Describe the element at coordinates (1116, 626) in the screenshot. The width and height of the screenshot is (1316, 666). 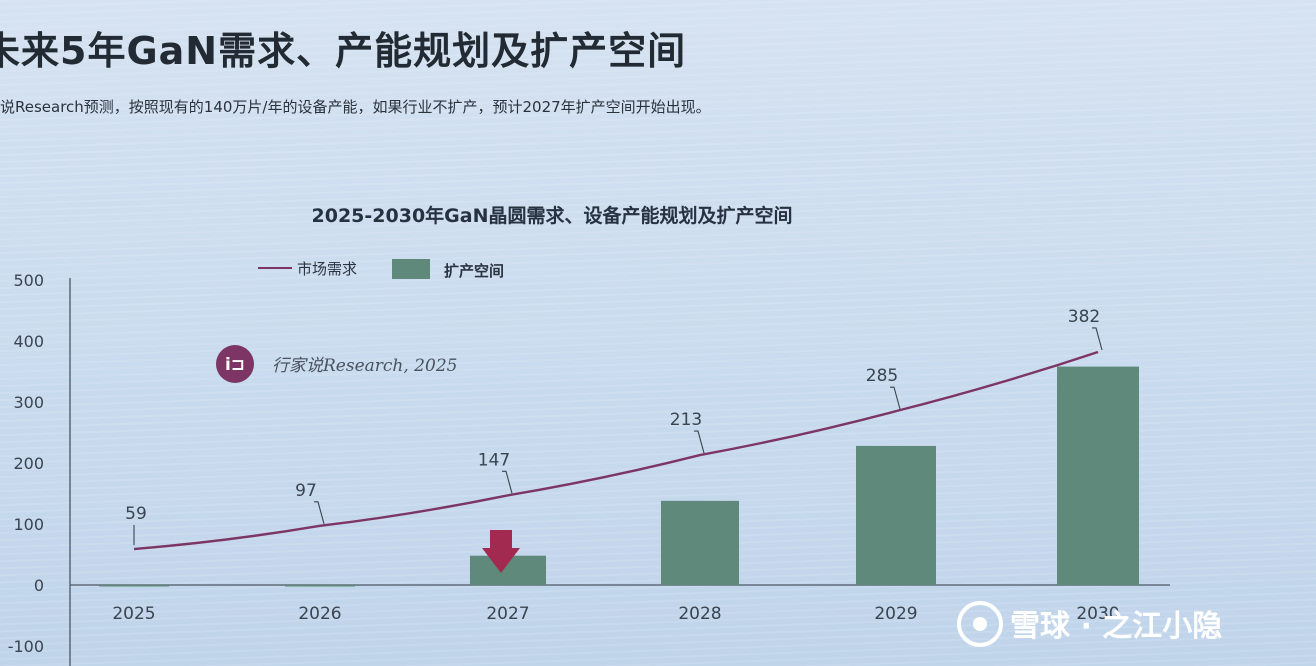
I see `xueqiu-watermark-text: 雪球 · 之江小隐` at that location.